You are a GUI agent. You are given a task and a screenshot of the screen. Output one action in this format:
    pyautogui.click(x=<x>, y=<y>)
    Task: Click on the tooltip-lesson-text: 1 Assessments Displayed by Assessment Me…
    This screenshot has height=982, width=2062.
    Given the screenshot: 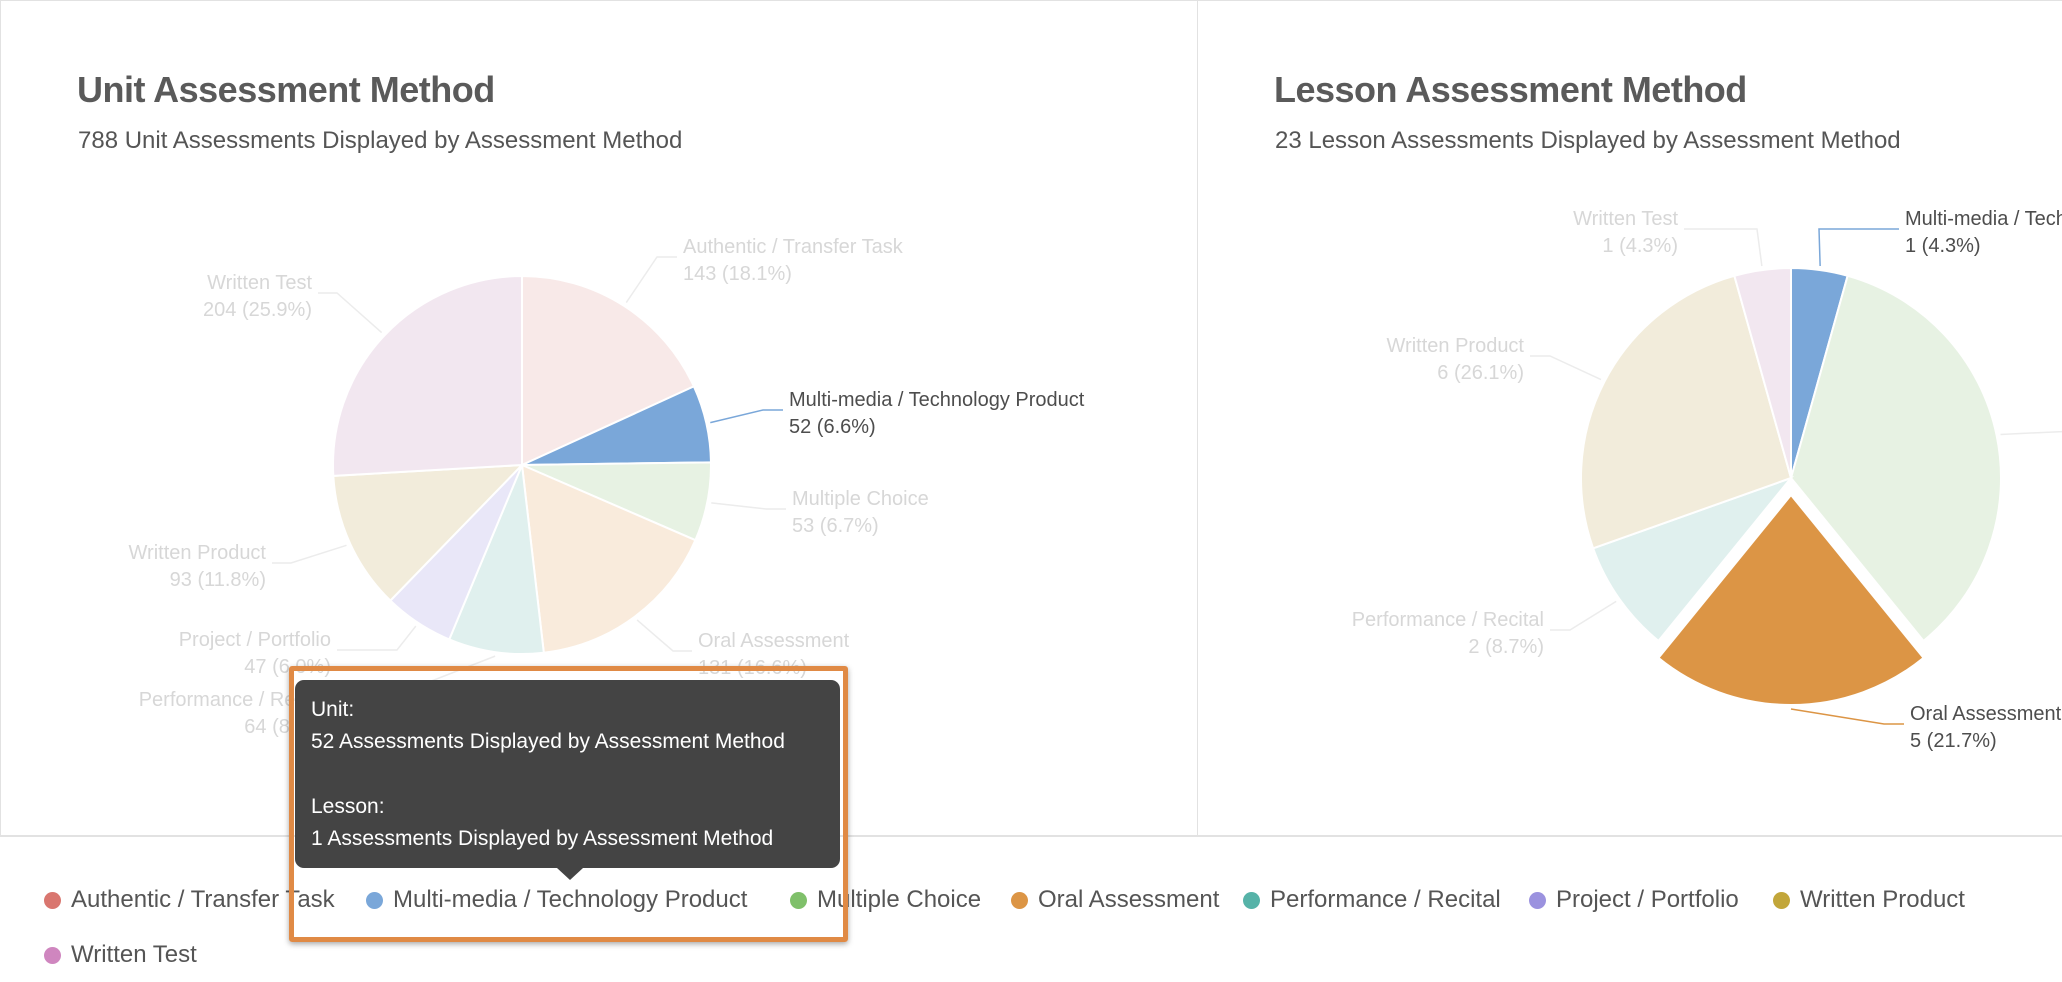 What is the action you would take?
    pyautogui.click(x=542, y=838)
    